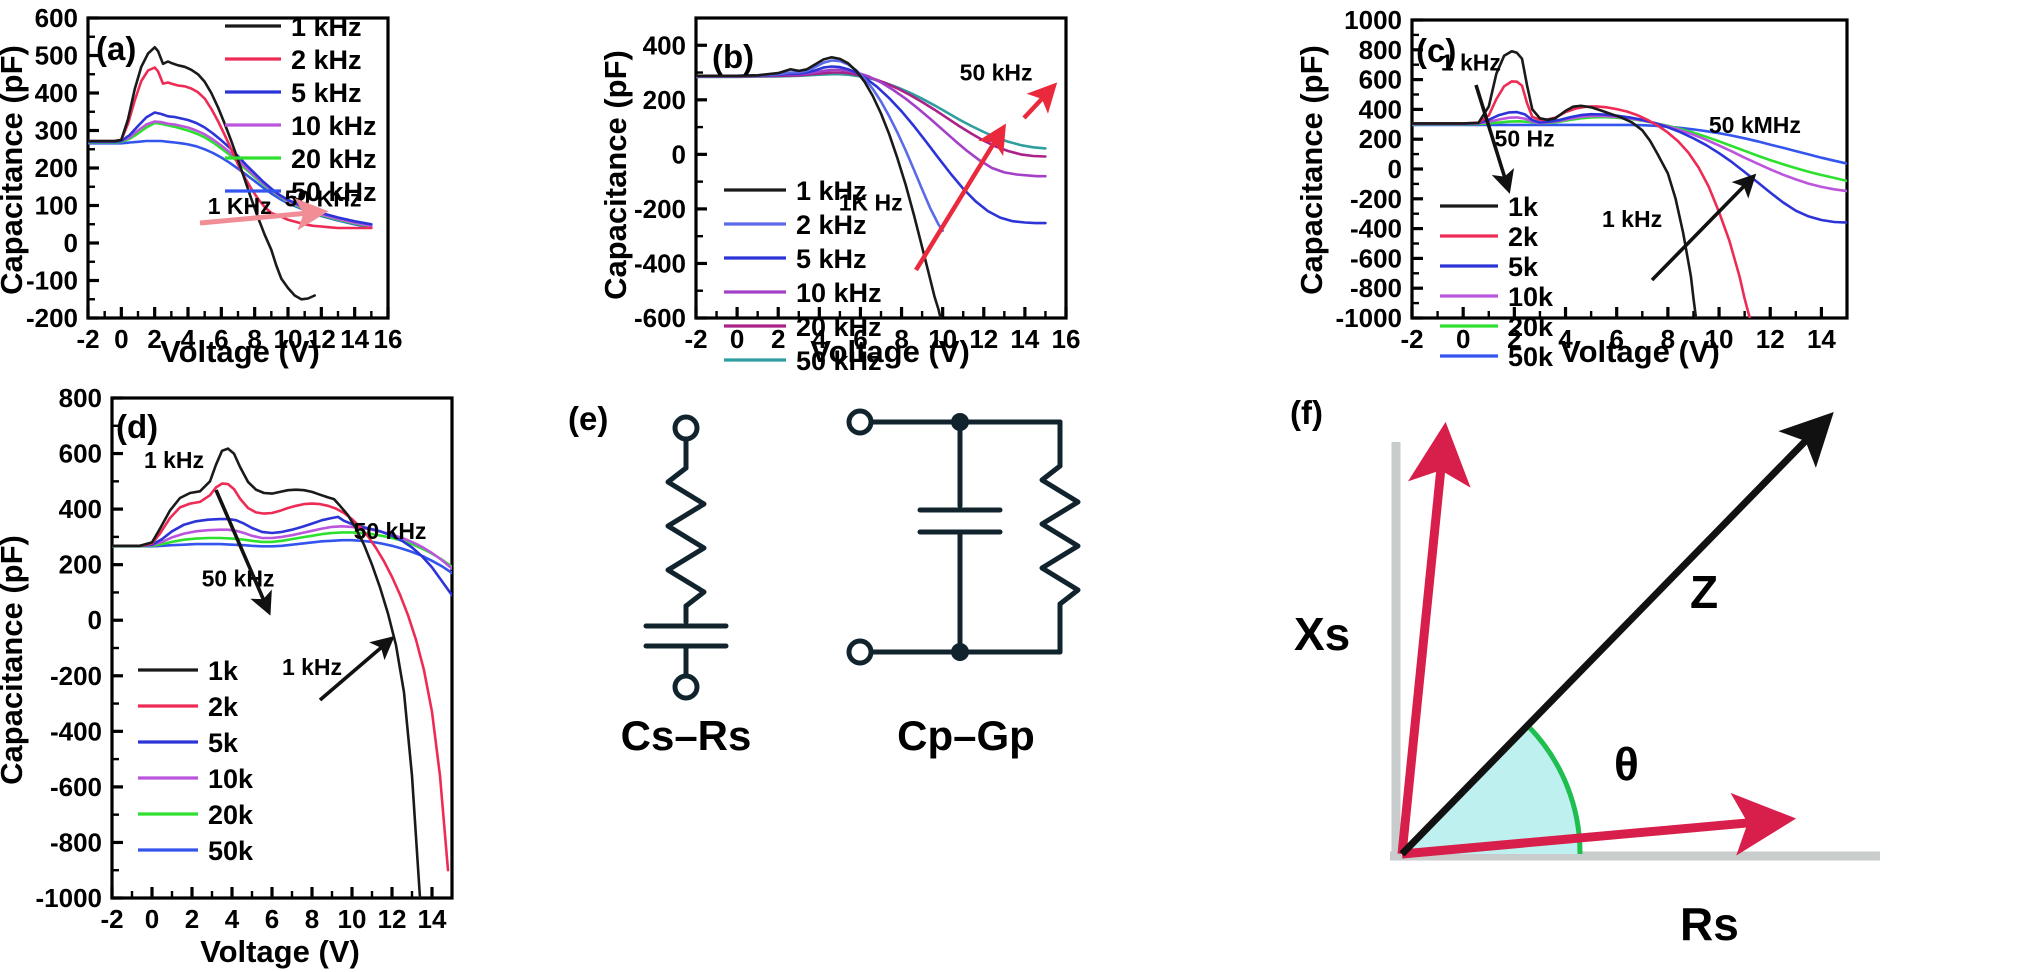 The width and height of the screenshot is (2020, 972). Describe the element at coordinates (831, 259) in the screenshot. I see `legend-label-5-kHz: 5 kHz` at that location.